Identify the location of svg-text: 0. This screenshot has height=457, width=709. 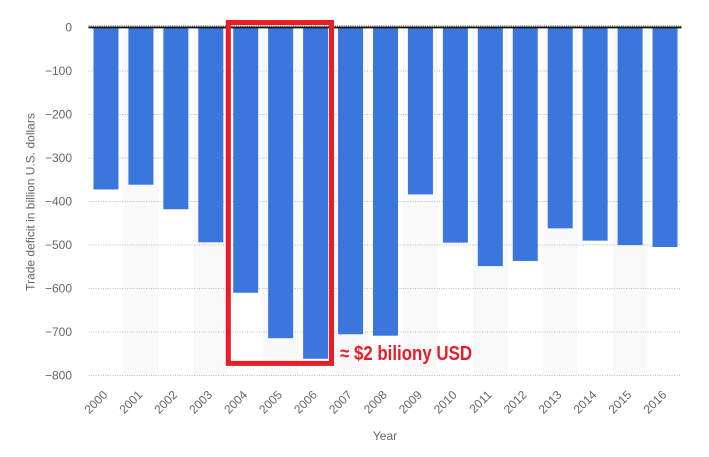
(68, 28).